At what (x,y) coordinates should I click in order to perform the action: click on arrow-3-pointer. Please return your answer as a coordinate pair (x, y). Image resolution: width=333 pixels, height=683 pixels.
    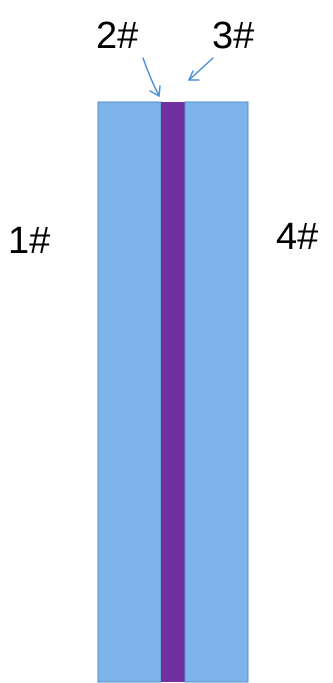
    Looking at the image, I should click on (201, 69).